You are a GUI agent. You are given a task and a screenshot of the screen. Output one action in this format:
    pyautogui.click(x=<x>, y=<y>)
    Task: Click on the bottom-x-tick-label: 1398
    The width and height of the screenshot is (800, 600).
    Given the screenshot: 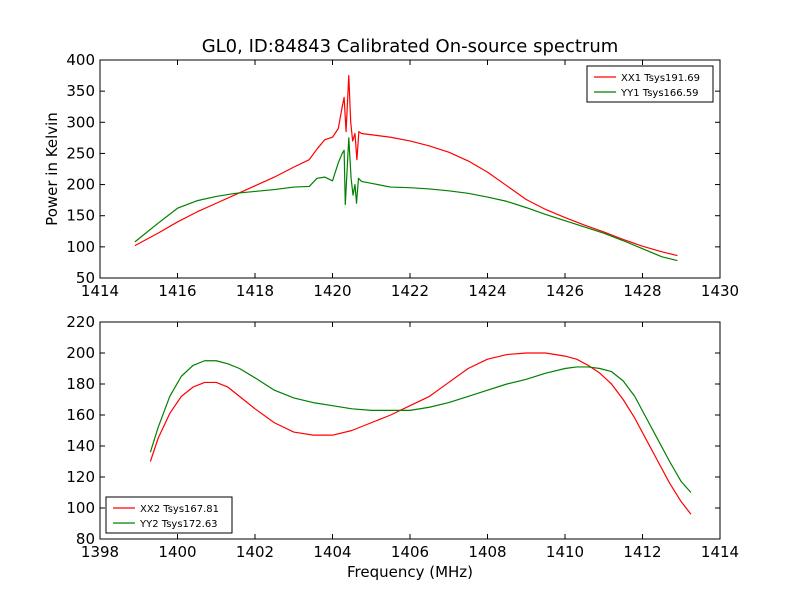 What is the action you would take?
    pyautogui.click(x=100, y=552)
    